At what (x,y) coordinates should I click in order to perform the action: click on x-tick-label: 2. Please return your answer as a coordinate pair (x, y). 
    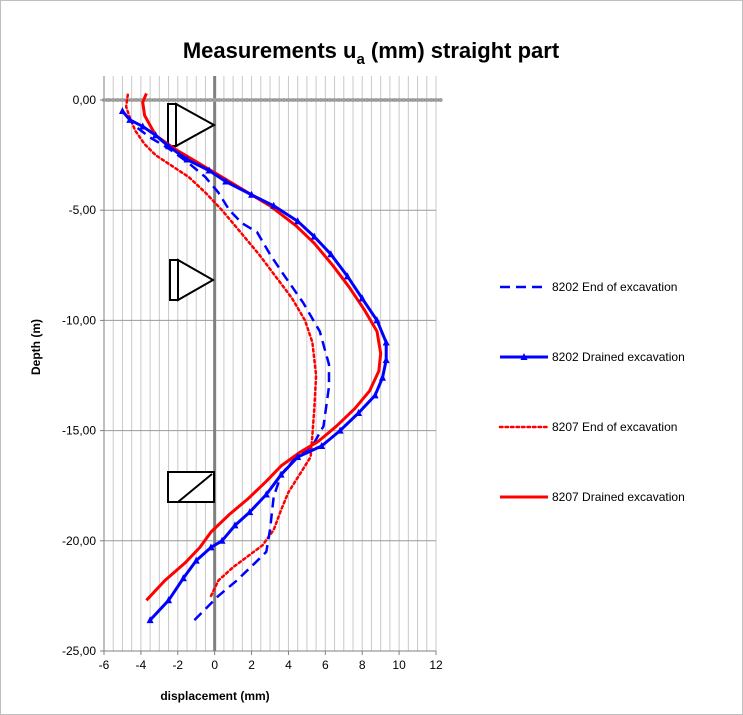
    Looking at the image, I should click on (251, 665).